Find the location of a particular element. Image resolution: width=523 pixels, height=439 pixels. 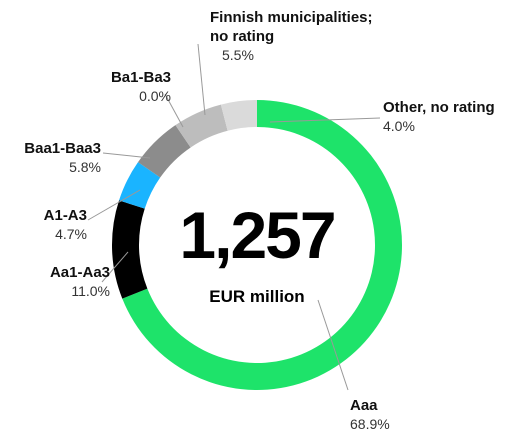

segment-label: A1-A3 4.7% is located at coordinates (65, 225).